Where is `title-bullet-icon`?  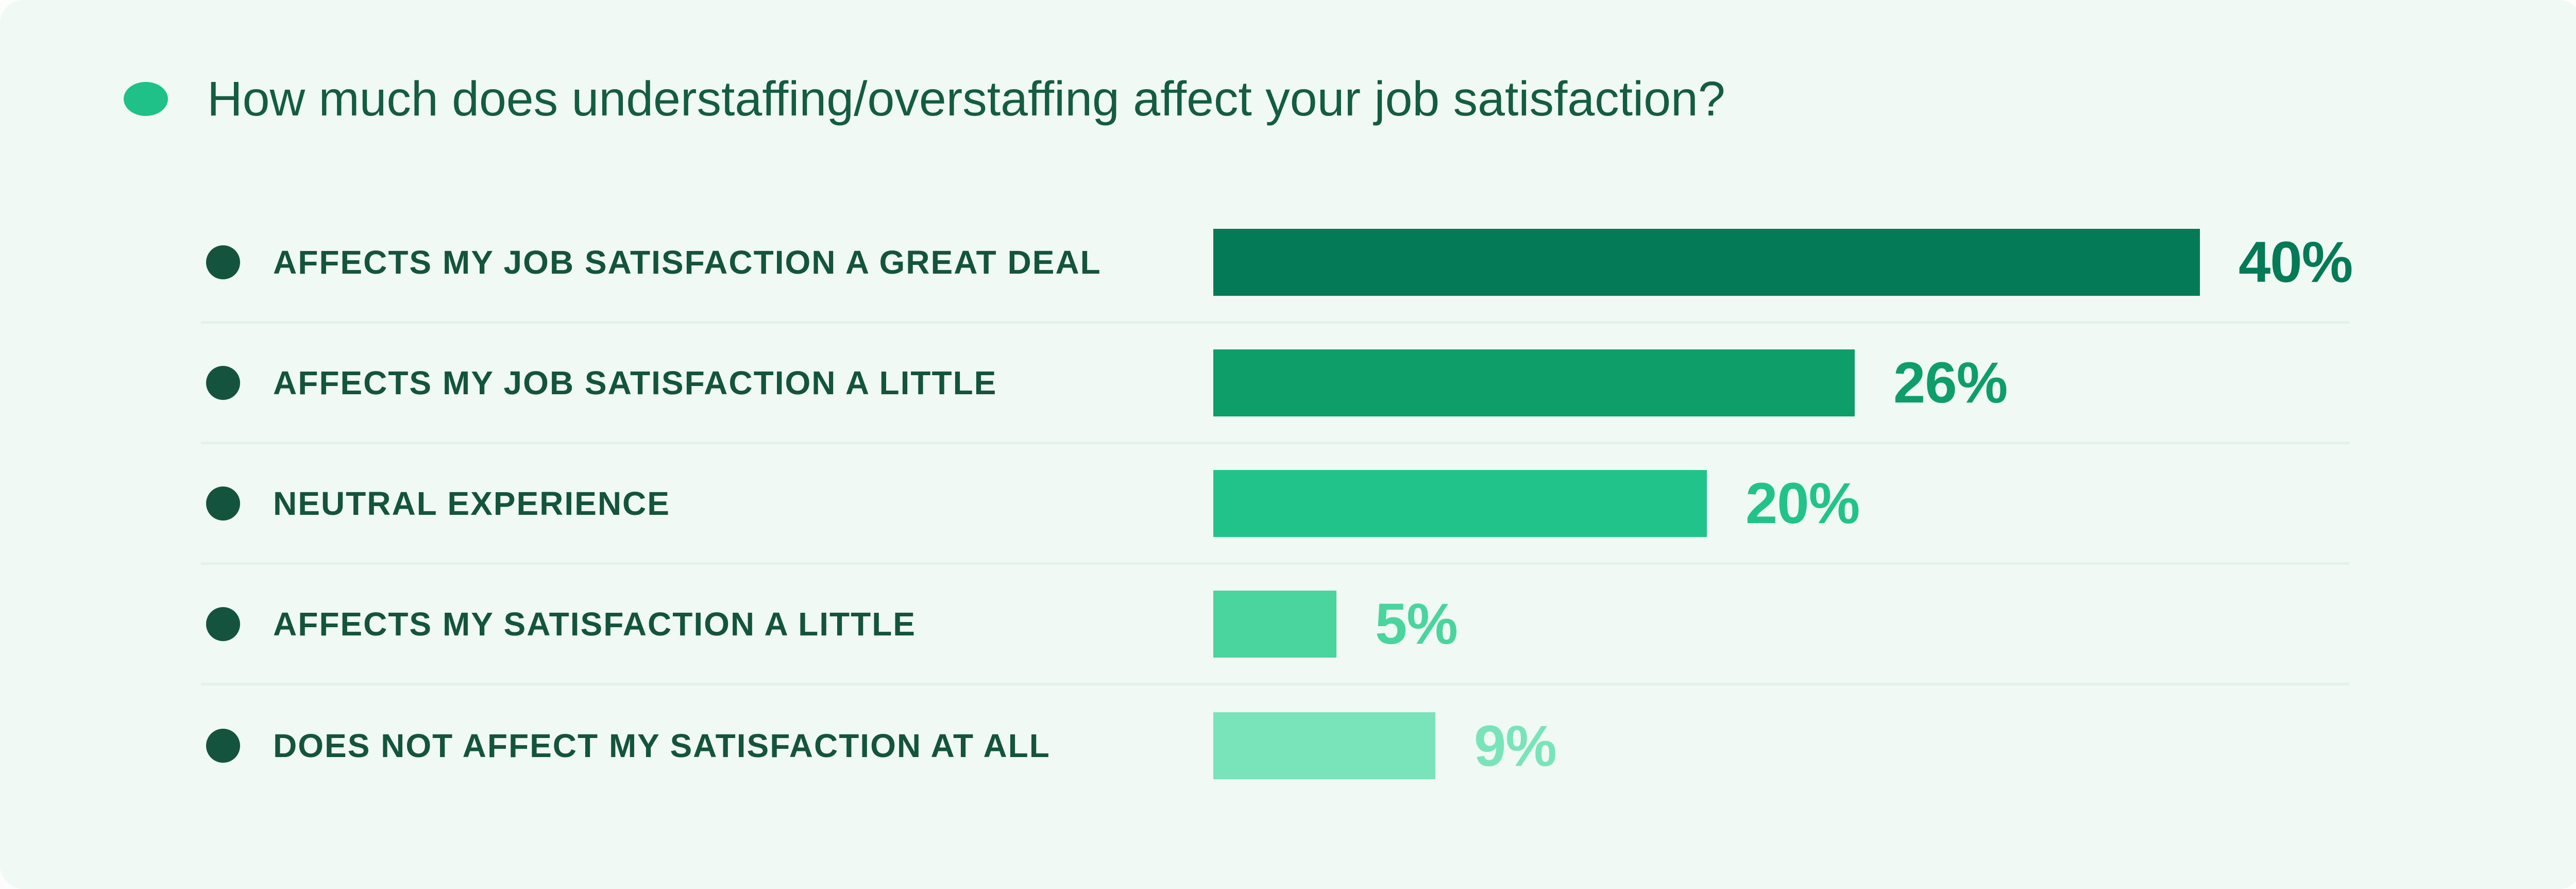 title-bullet-icon is located at coordinates (146, 99).